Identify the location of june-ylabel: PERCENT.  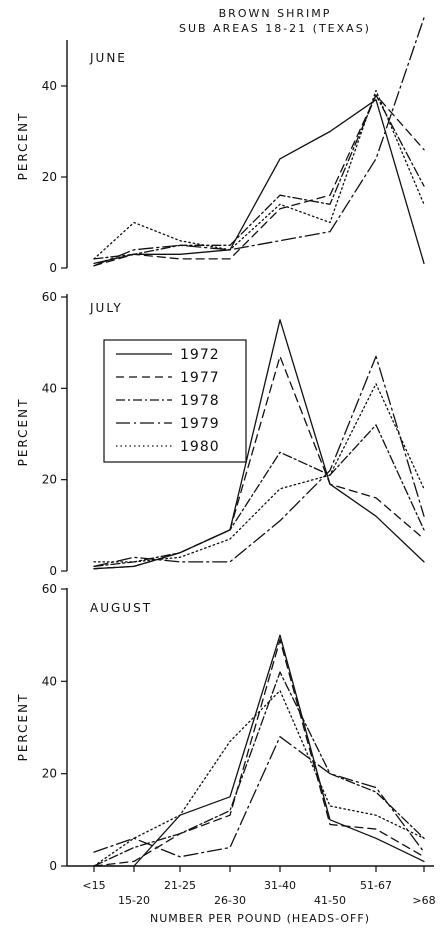
(23, 146).